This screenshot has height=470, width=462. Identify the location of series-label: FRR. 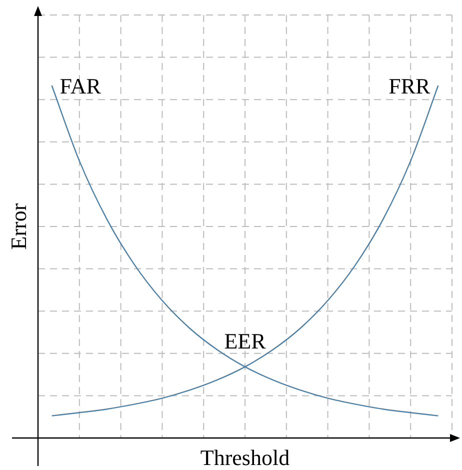
(409, 85).